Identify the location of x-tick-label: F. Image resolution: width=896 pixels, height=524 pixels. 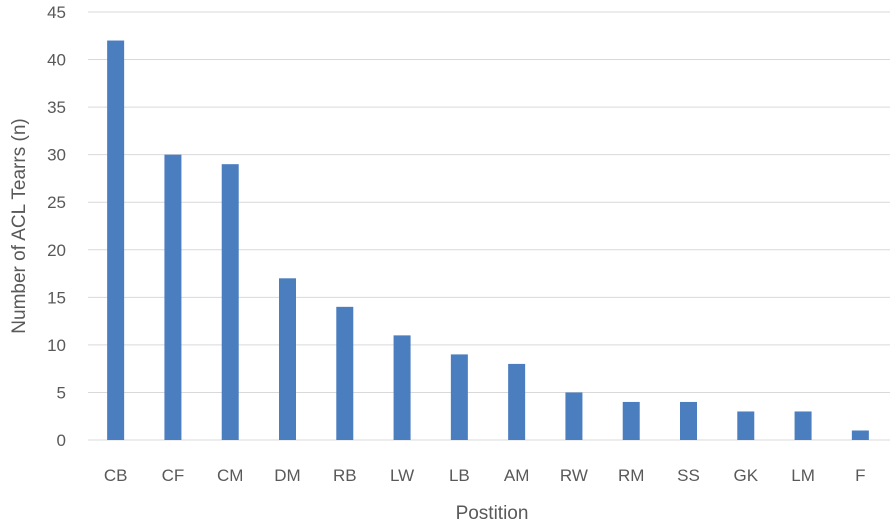
(860, 475).